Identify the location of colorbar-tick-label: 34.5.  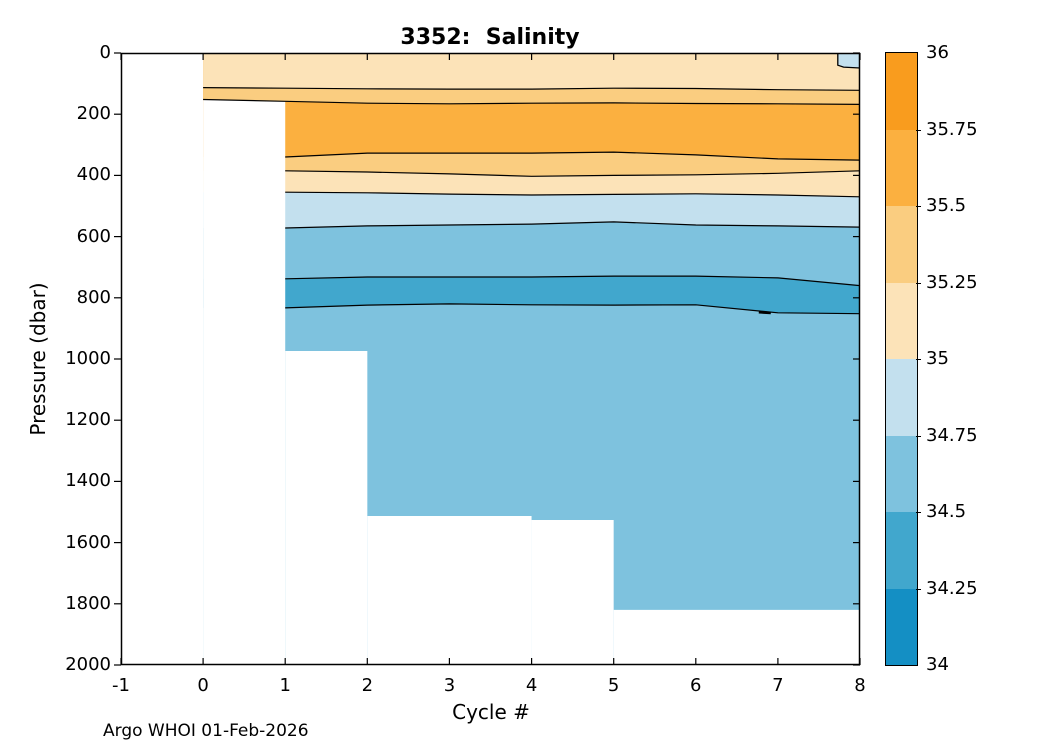
(946, 511).